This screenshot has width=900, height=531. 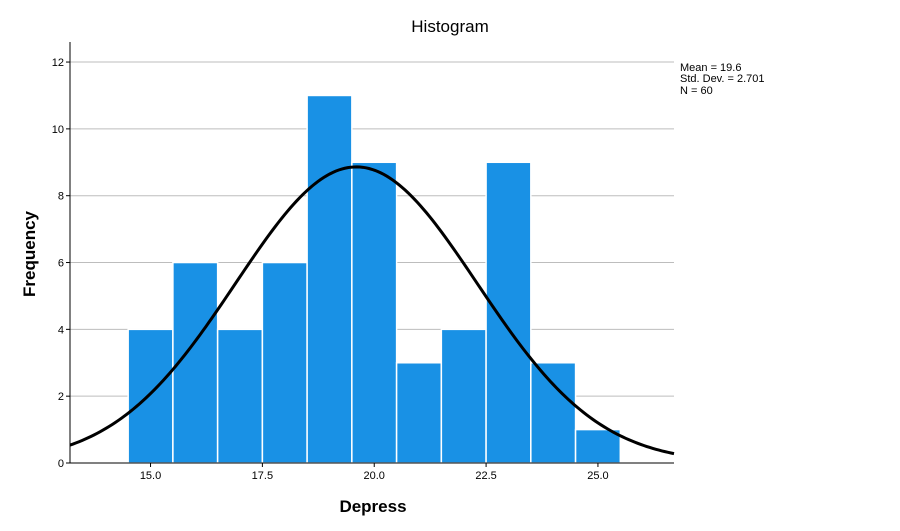 What do you see at coordinates (372, 506) in the screenshot?
I see `x-axis-label: Depress` at bounding box center [372, 506].